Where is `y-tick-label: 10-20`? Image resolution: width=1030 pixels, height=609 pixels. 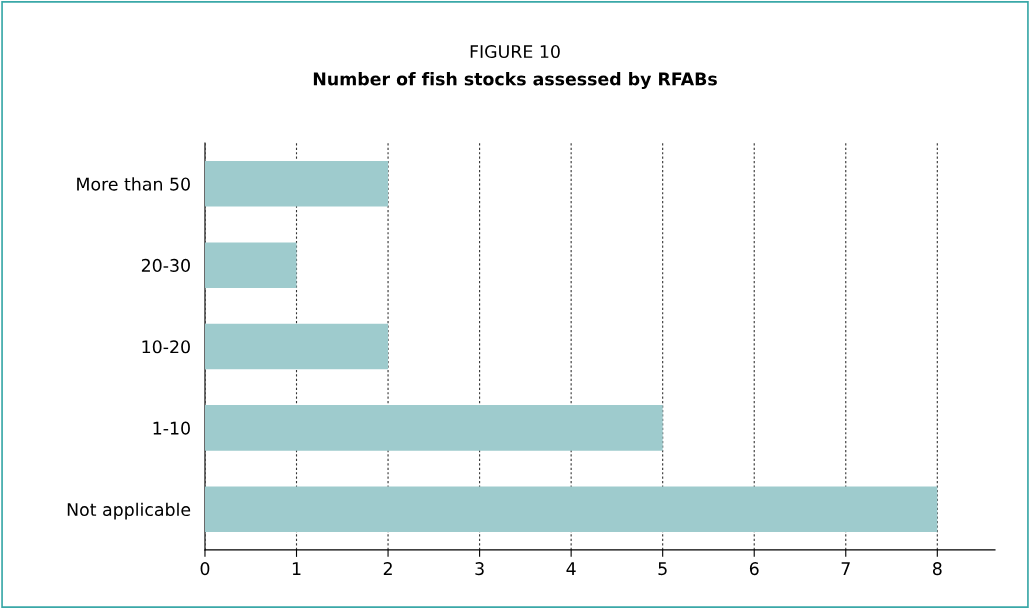 y-tick-label: 10-20 is located at coordinates (166, 347).